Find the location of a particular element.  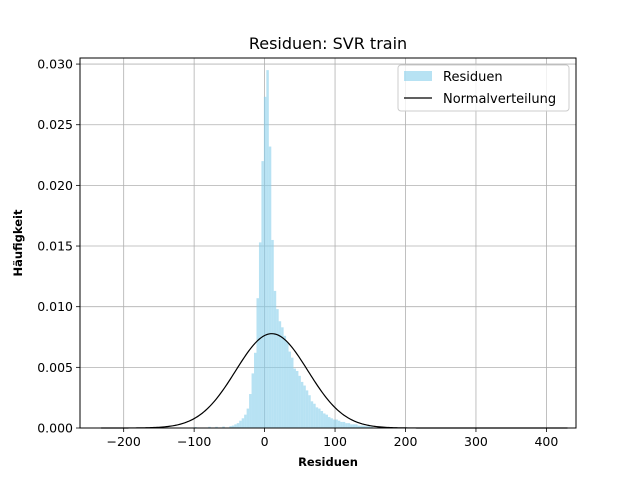

legend: Residuen Normalverteilung is located at coordinates (483, 88).